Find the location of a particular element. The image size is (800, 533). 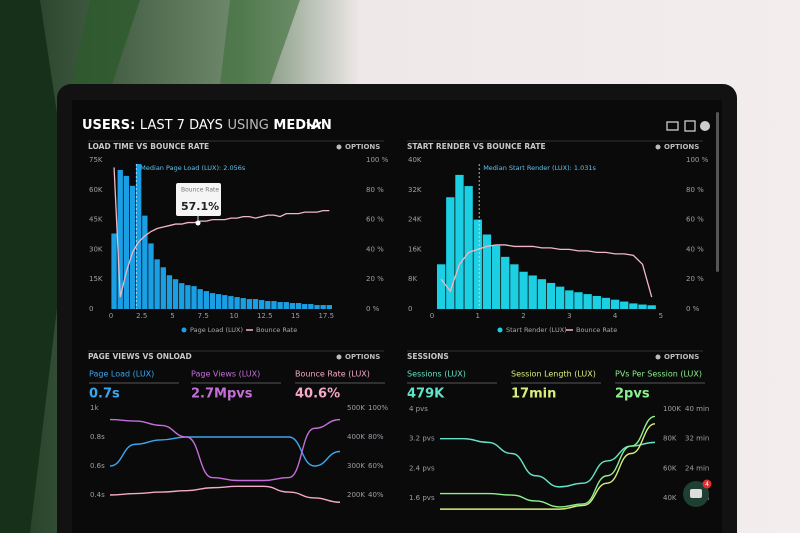

metric-value: 17min is located at coordinates (533, 394).